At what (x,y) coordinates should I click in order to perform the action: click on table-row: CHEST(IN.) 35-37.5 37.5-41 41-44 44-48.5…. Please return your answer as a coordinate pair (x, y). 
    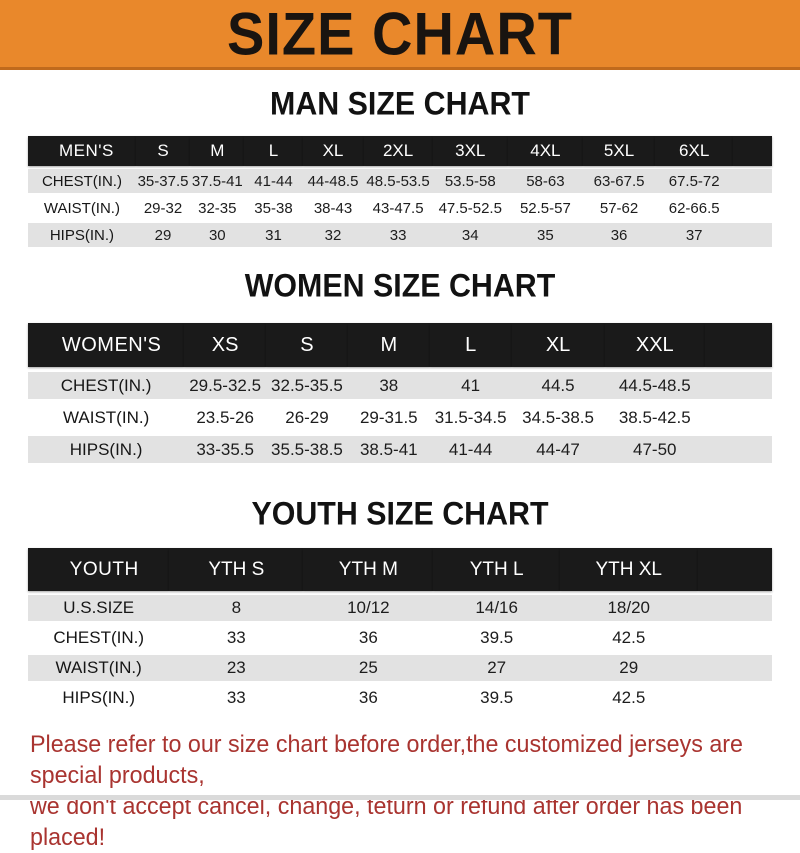
    Looking at the image, I should click on (400, 181).